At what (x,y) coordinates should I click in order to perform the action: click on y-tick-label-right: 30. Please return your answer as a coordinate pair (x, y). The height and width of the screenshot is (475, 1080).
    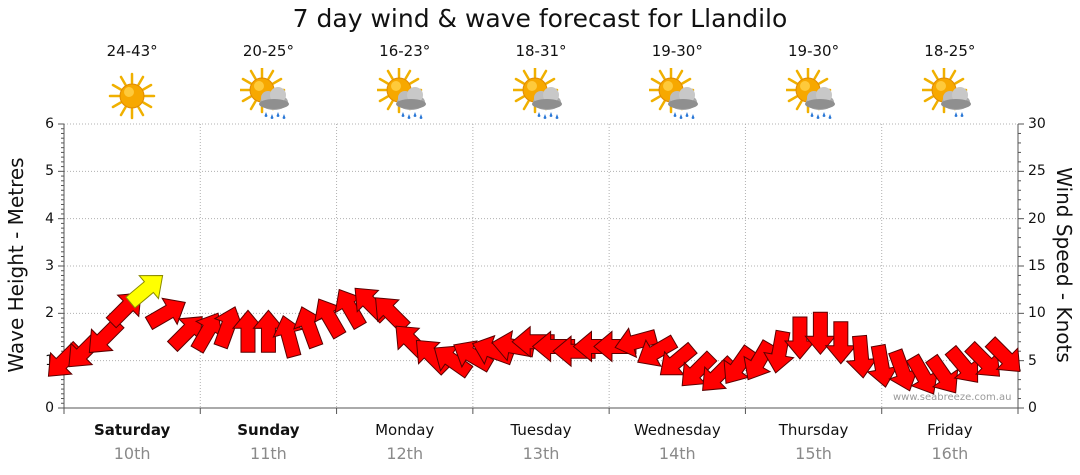
    Looking at the image, I should click on (1037, 124).